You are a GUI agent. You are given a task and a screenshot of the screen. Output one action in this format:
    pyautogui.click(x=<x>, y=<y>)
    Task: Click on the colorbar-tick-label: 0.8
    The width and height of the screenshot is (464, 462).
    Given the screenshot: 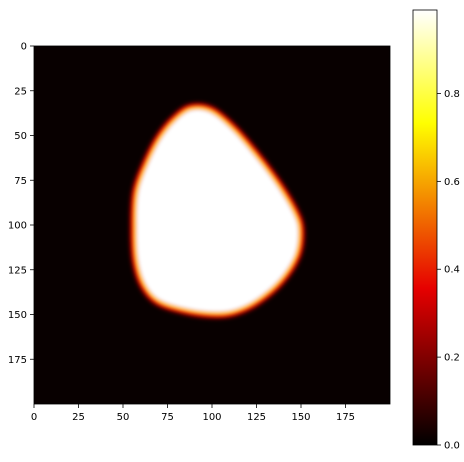 What is the action you would take?
    pyautogui.click(x=452, y=94)
    